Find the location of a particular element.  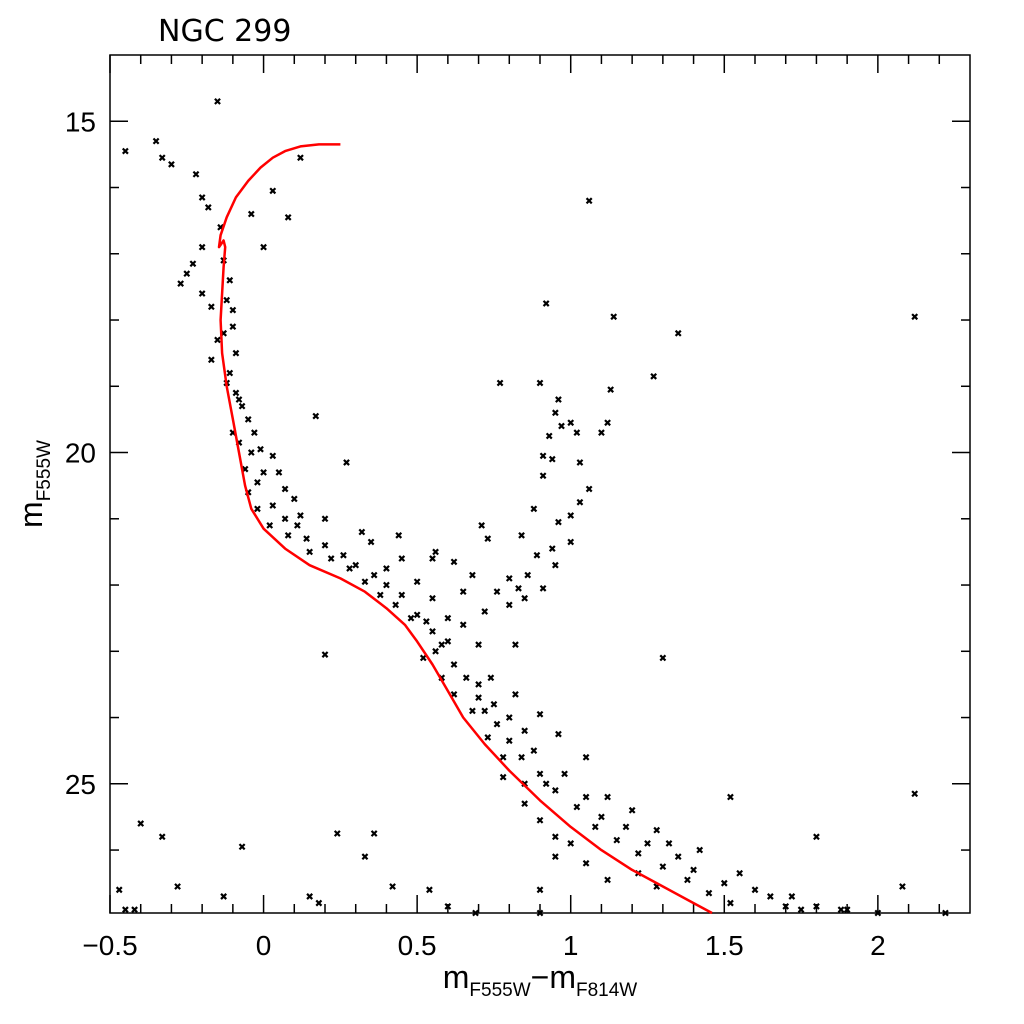

x-tick-label: 0.5 is located at coordinates (417, 945).